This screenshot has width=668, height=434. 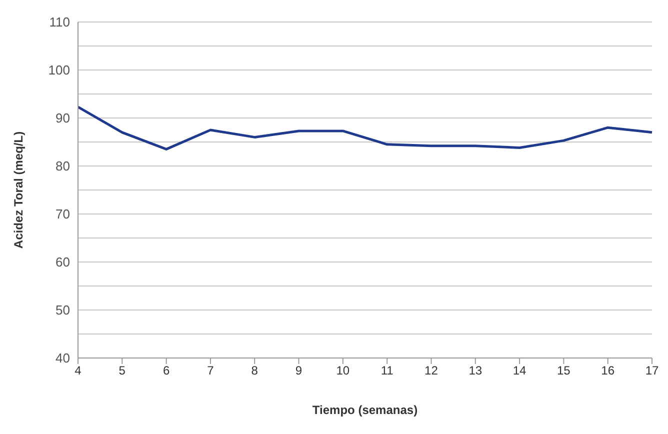 I want to click on x-axis-title: Tiempo (semanas), so click(x=365, y=410).